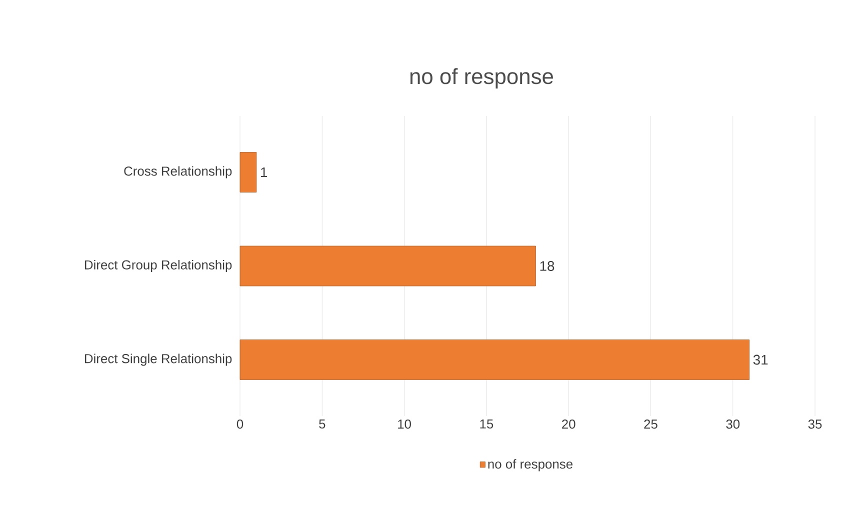  I want to click on data-label: 18, so click(547, 266).